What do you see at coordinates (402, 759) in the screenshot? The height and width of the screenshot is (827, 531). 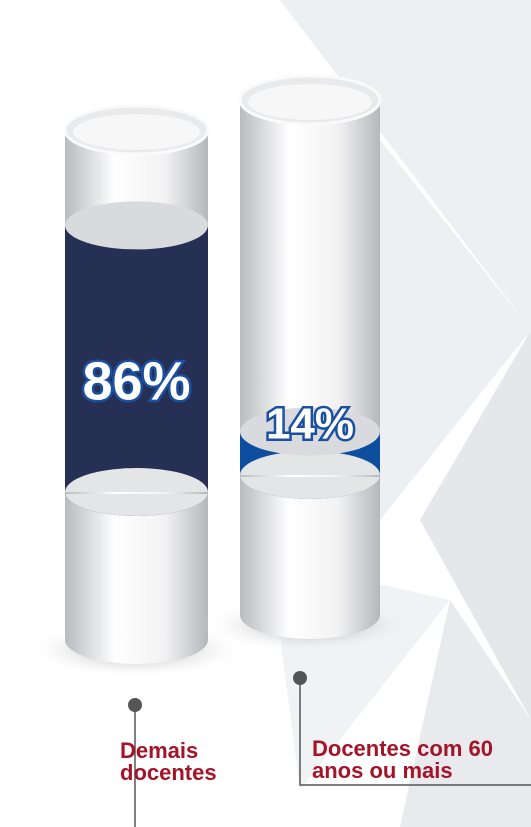 I see `category-label: Docentes com 60 anos ou mais` at bounding box center [402, 759].